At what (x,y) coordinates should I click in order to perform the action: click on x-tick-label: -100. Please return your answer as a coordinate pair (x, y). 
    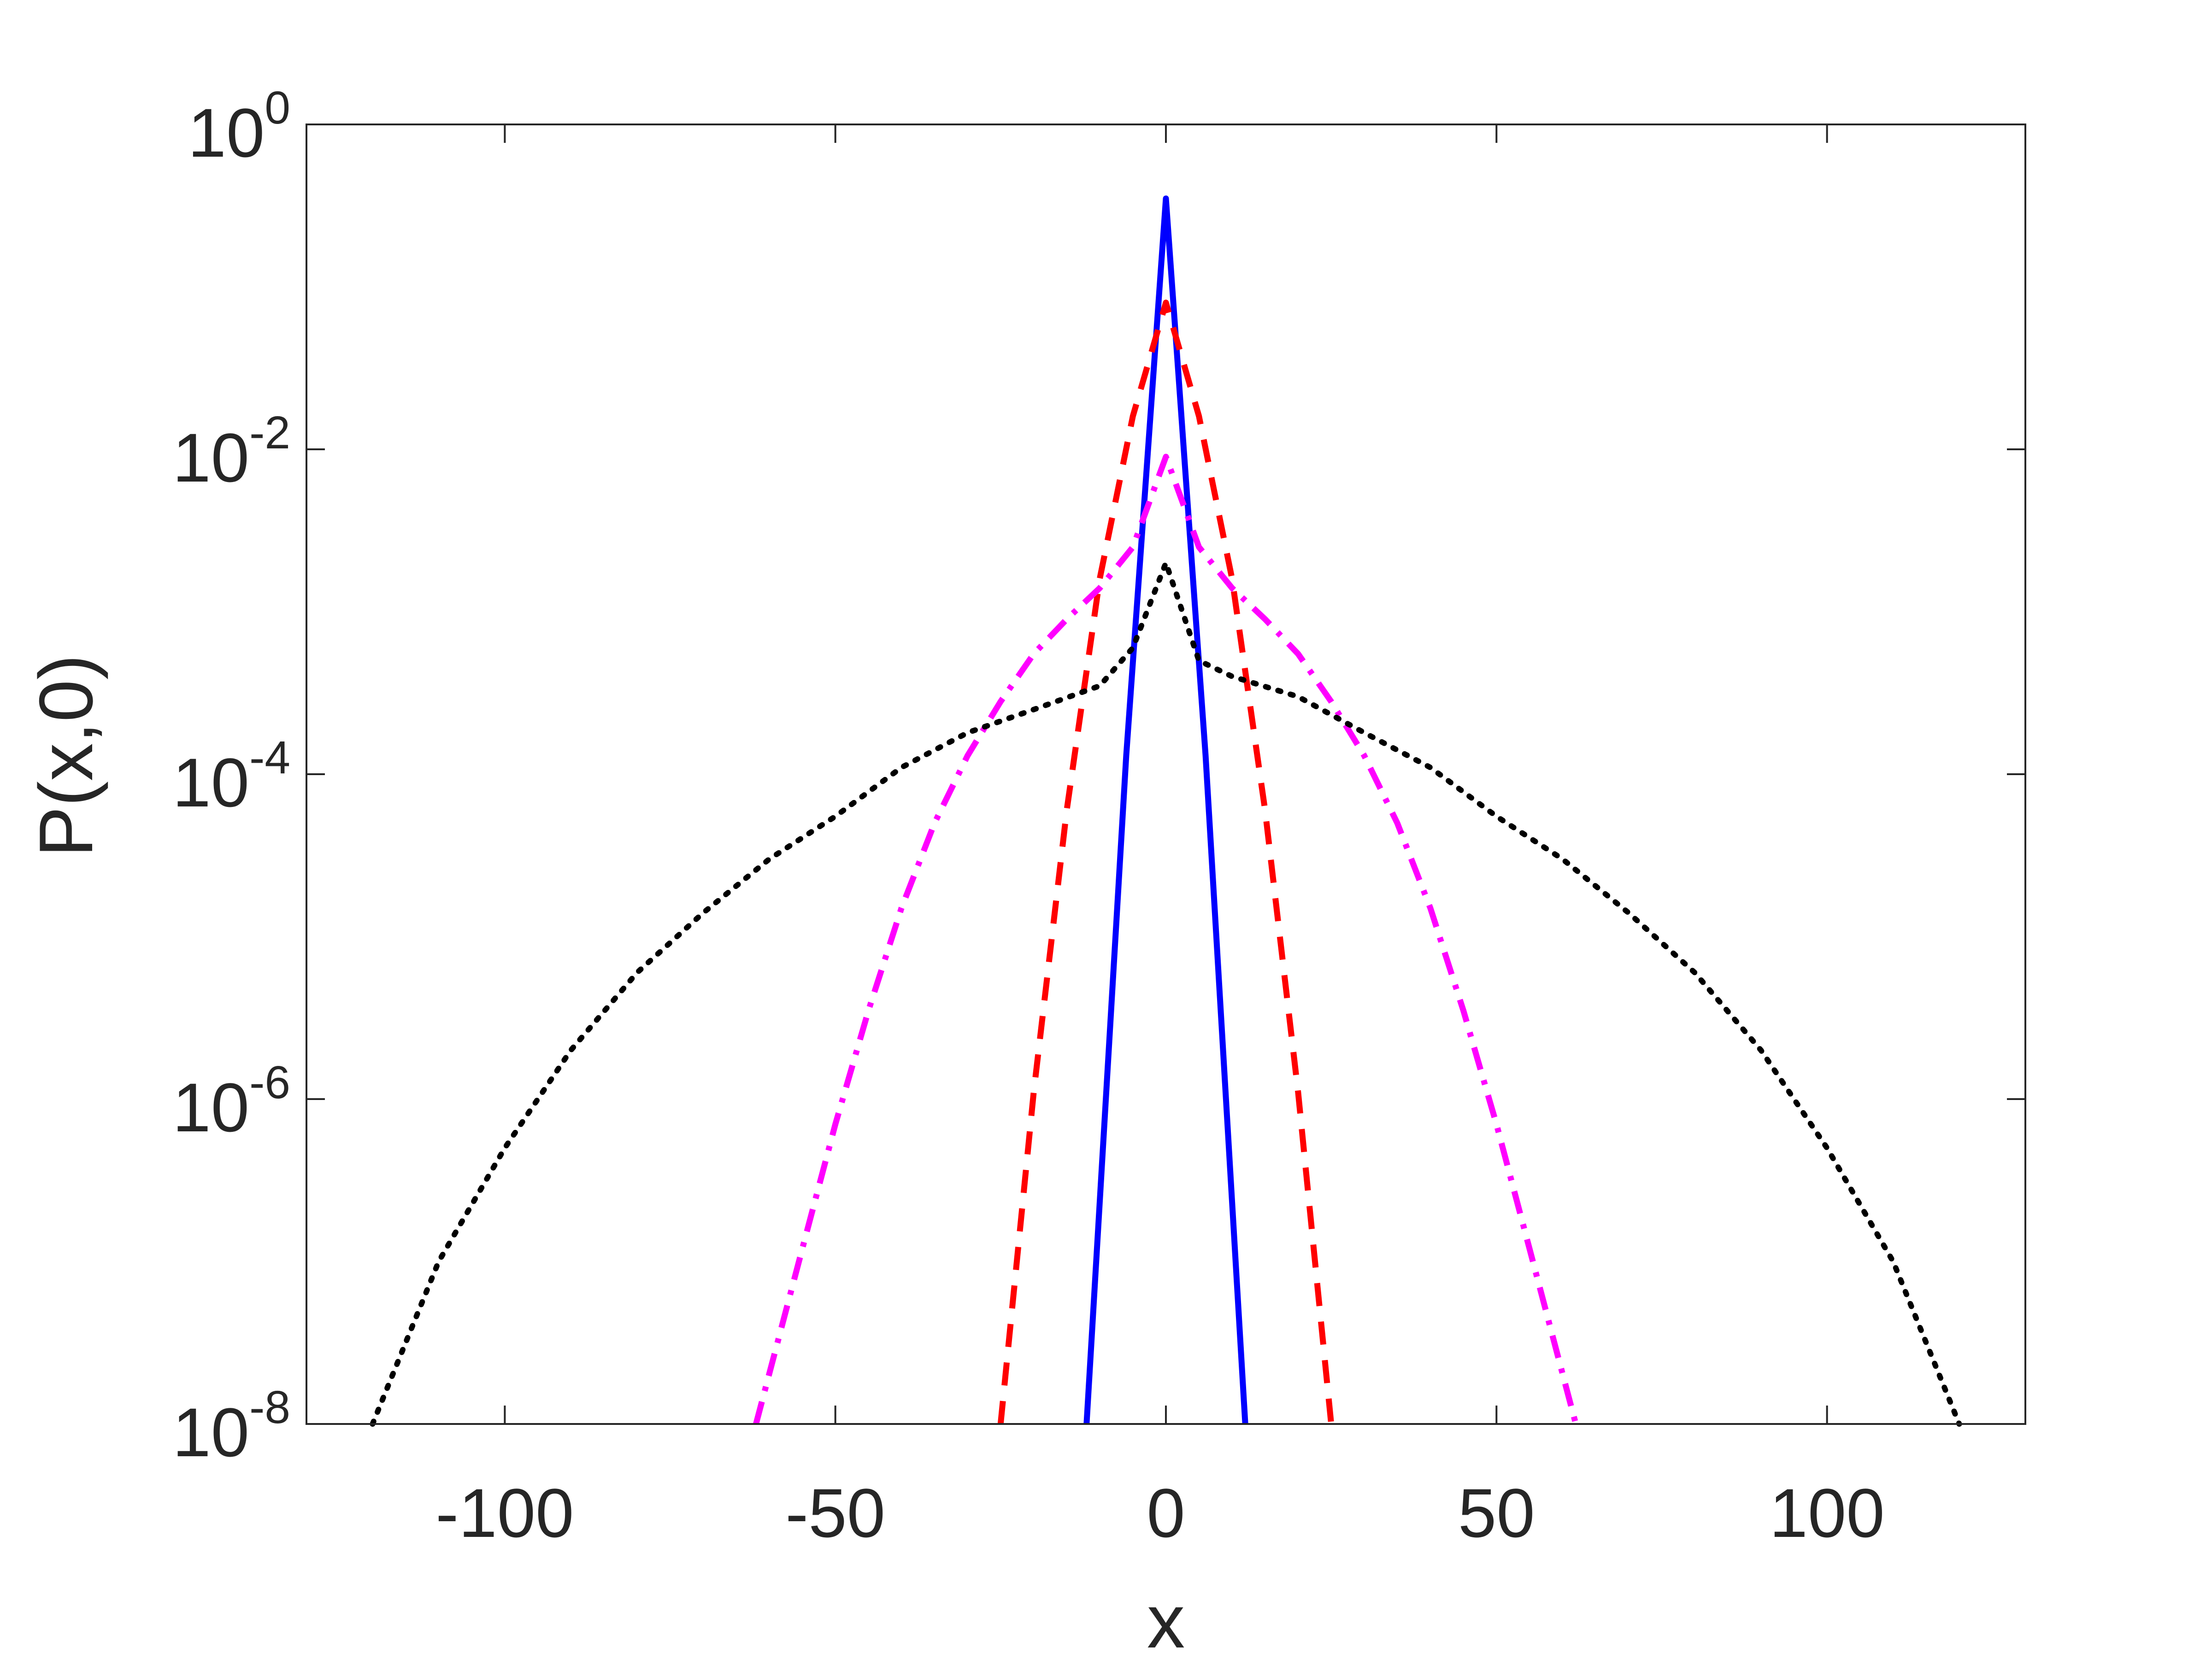
    Looking at the image, I should click on (504, 1513).